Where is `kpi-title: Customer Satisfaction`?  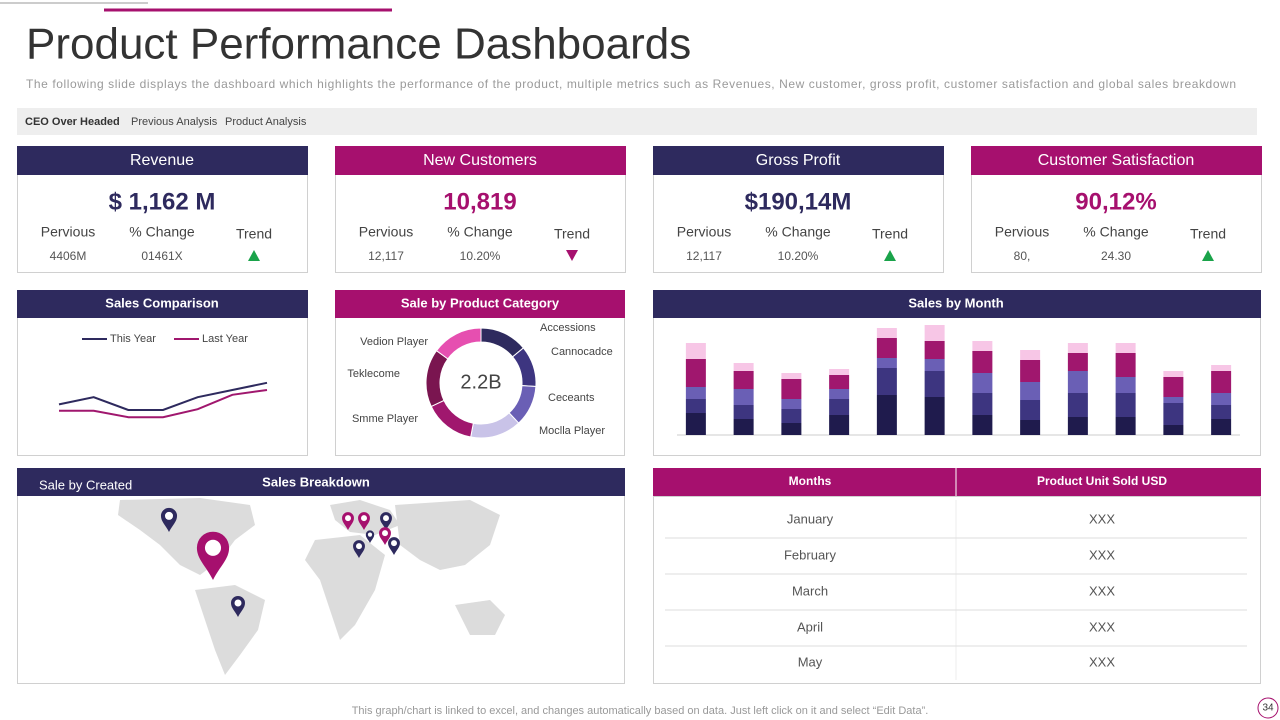 kpi-title: Customer Satisfaction is located at coordinates (1116, 160).